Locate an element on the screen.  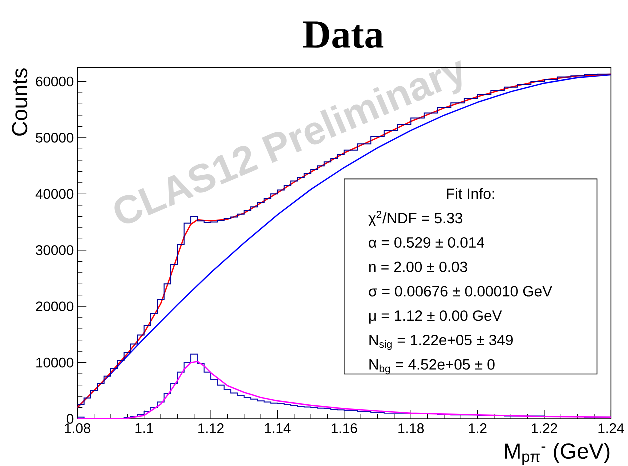
x-tick-label: 1.22 is located at coordinates (545, 429).